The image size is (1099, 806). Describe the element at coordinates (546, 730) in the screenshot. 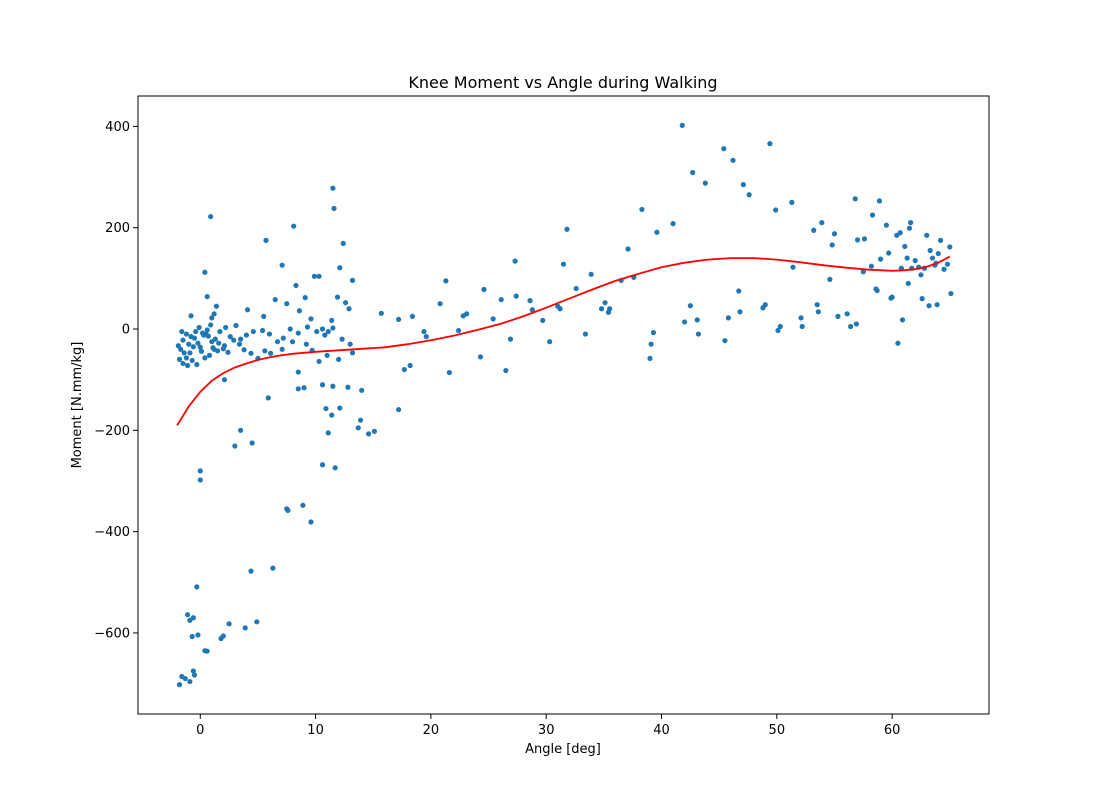

I see `x-tick-label: 30` at that location.